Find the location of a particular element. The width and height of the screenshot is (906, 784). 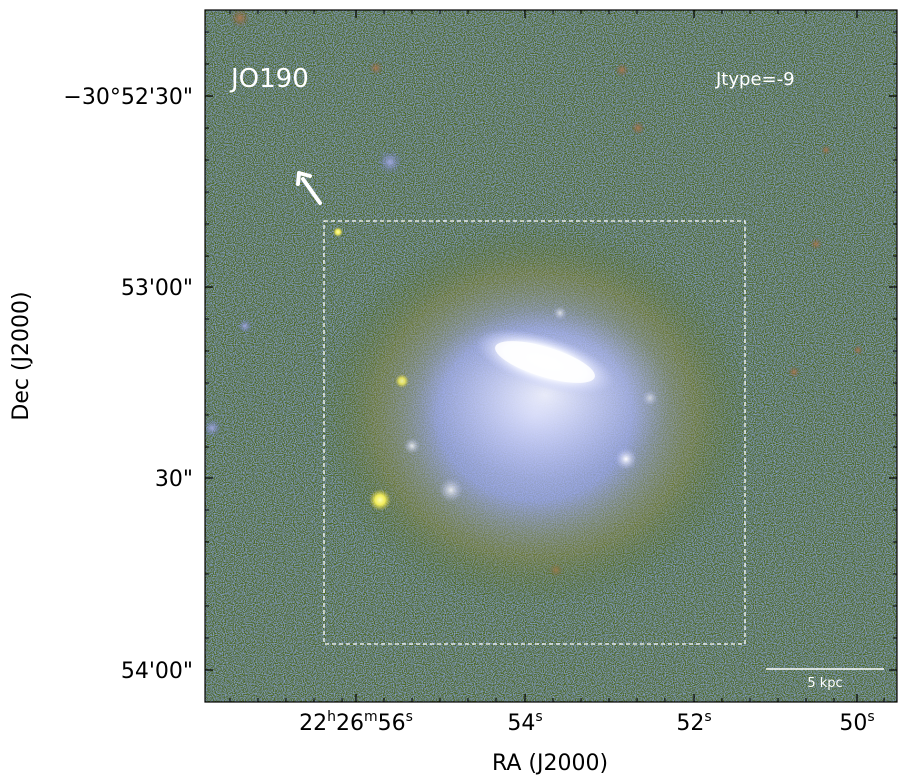

object-name: JO190 is located at coordinates (269, 79).